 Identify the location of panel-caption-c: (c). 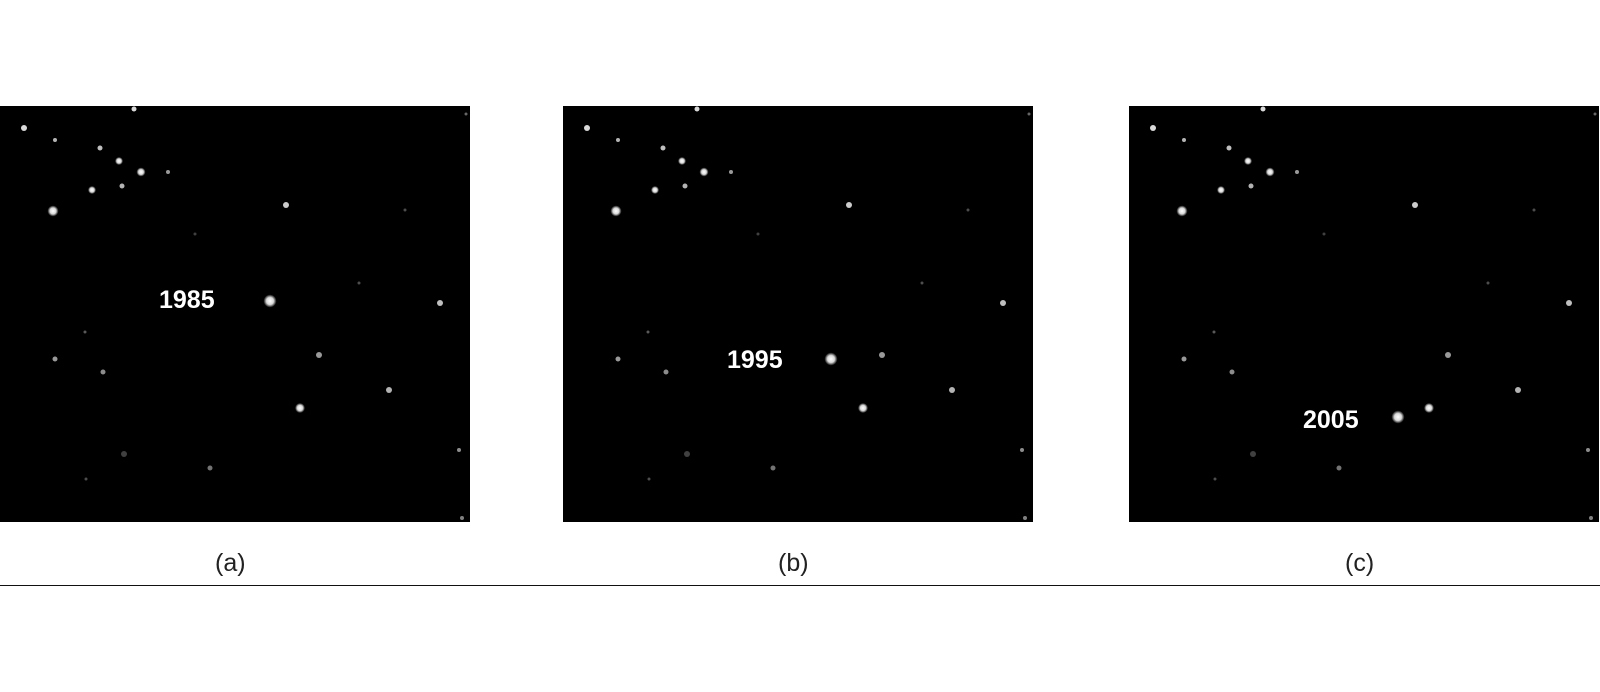
(1360, 563).